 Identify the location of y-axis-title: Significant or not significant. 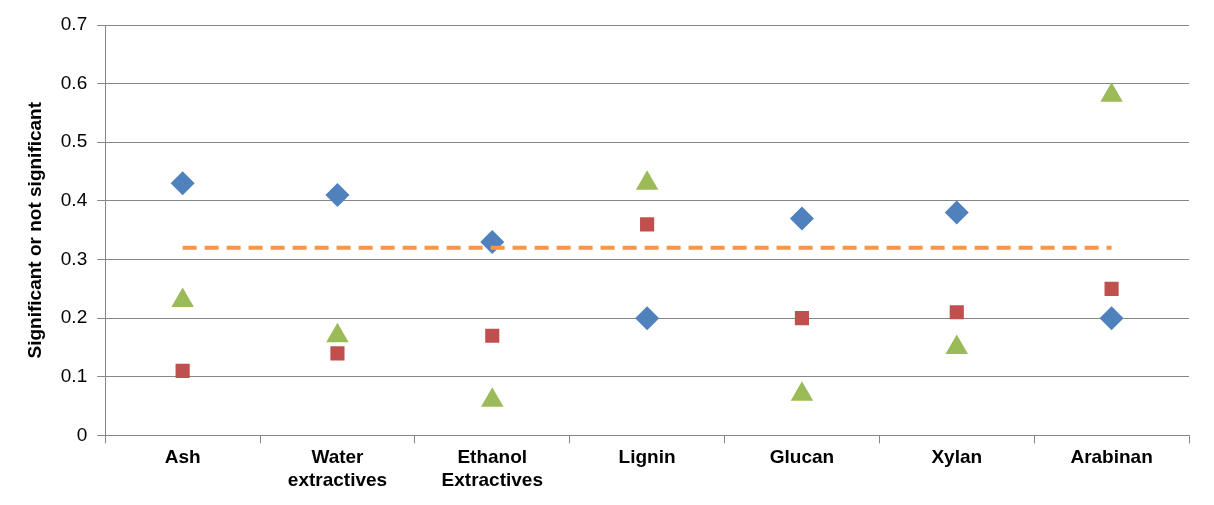
(34, 230).